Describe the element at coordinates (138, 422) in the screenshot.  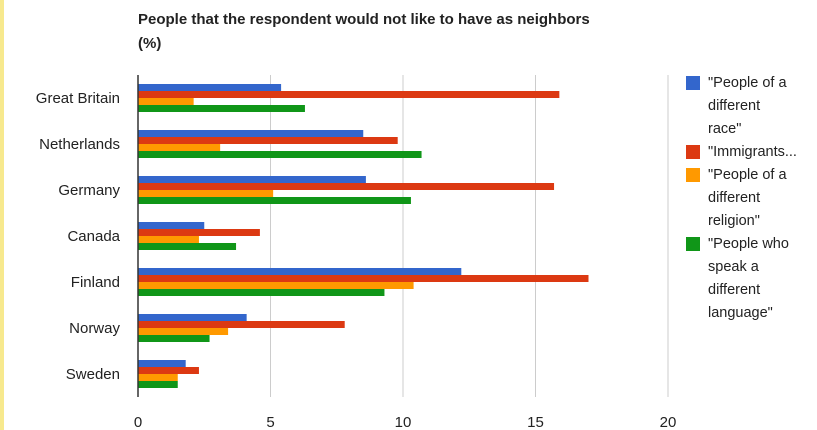
I see `x-tick-label: 0` at that location.